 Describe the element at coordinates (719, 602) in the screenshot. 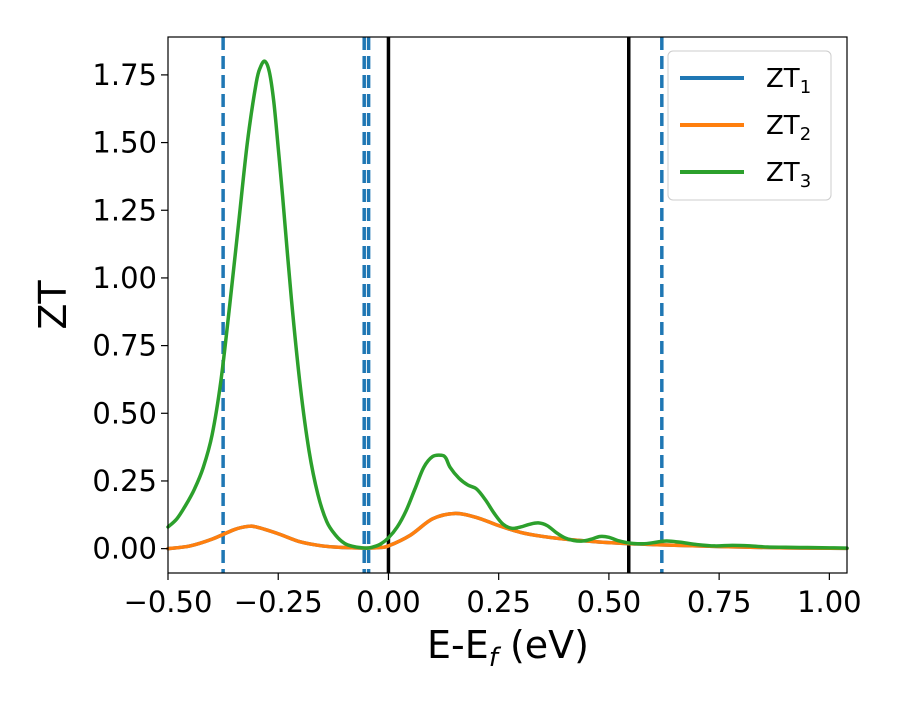

I see `x-tick-label: 0.75` at that location.